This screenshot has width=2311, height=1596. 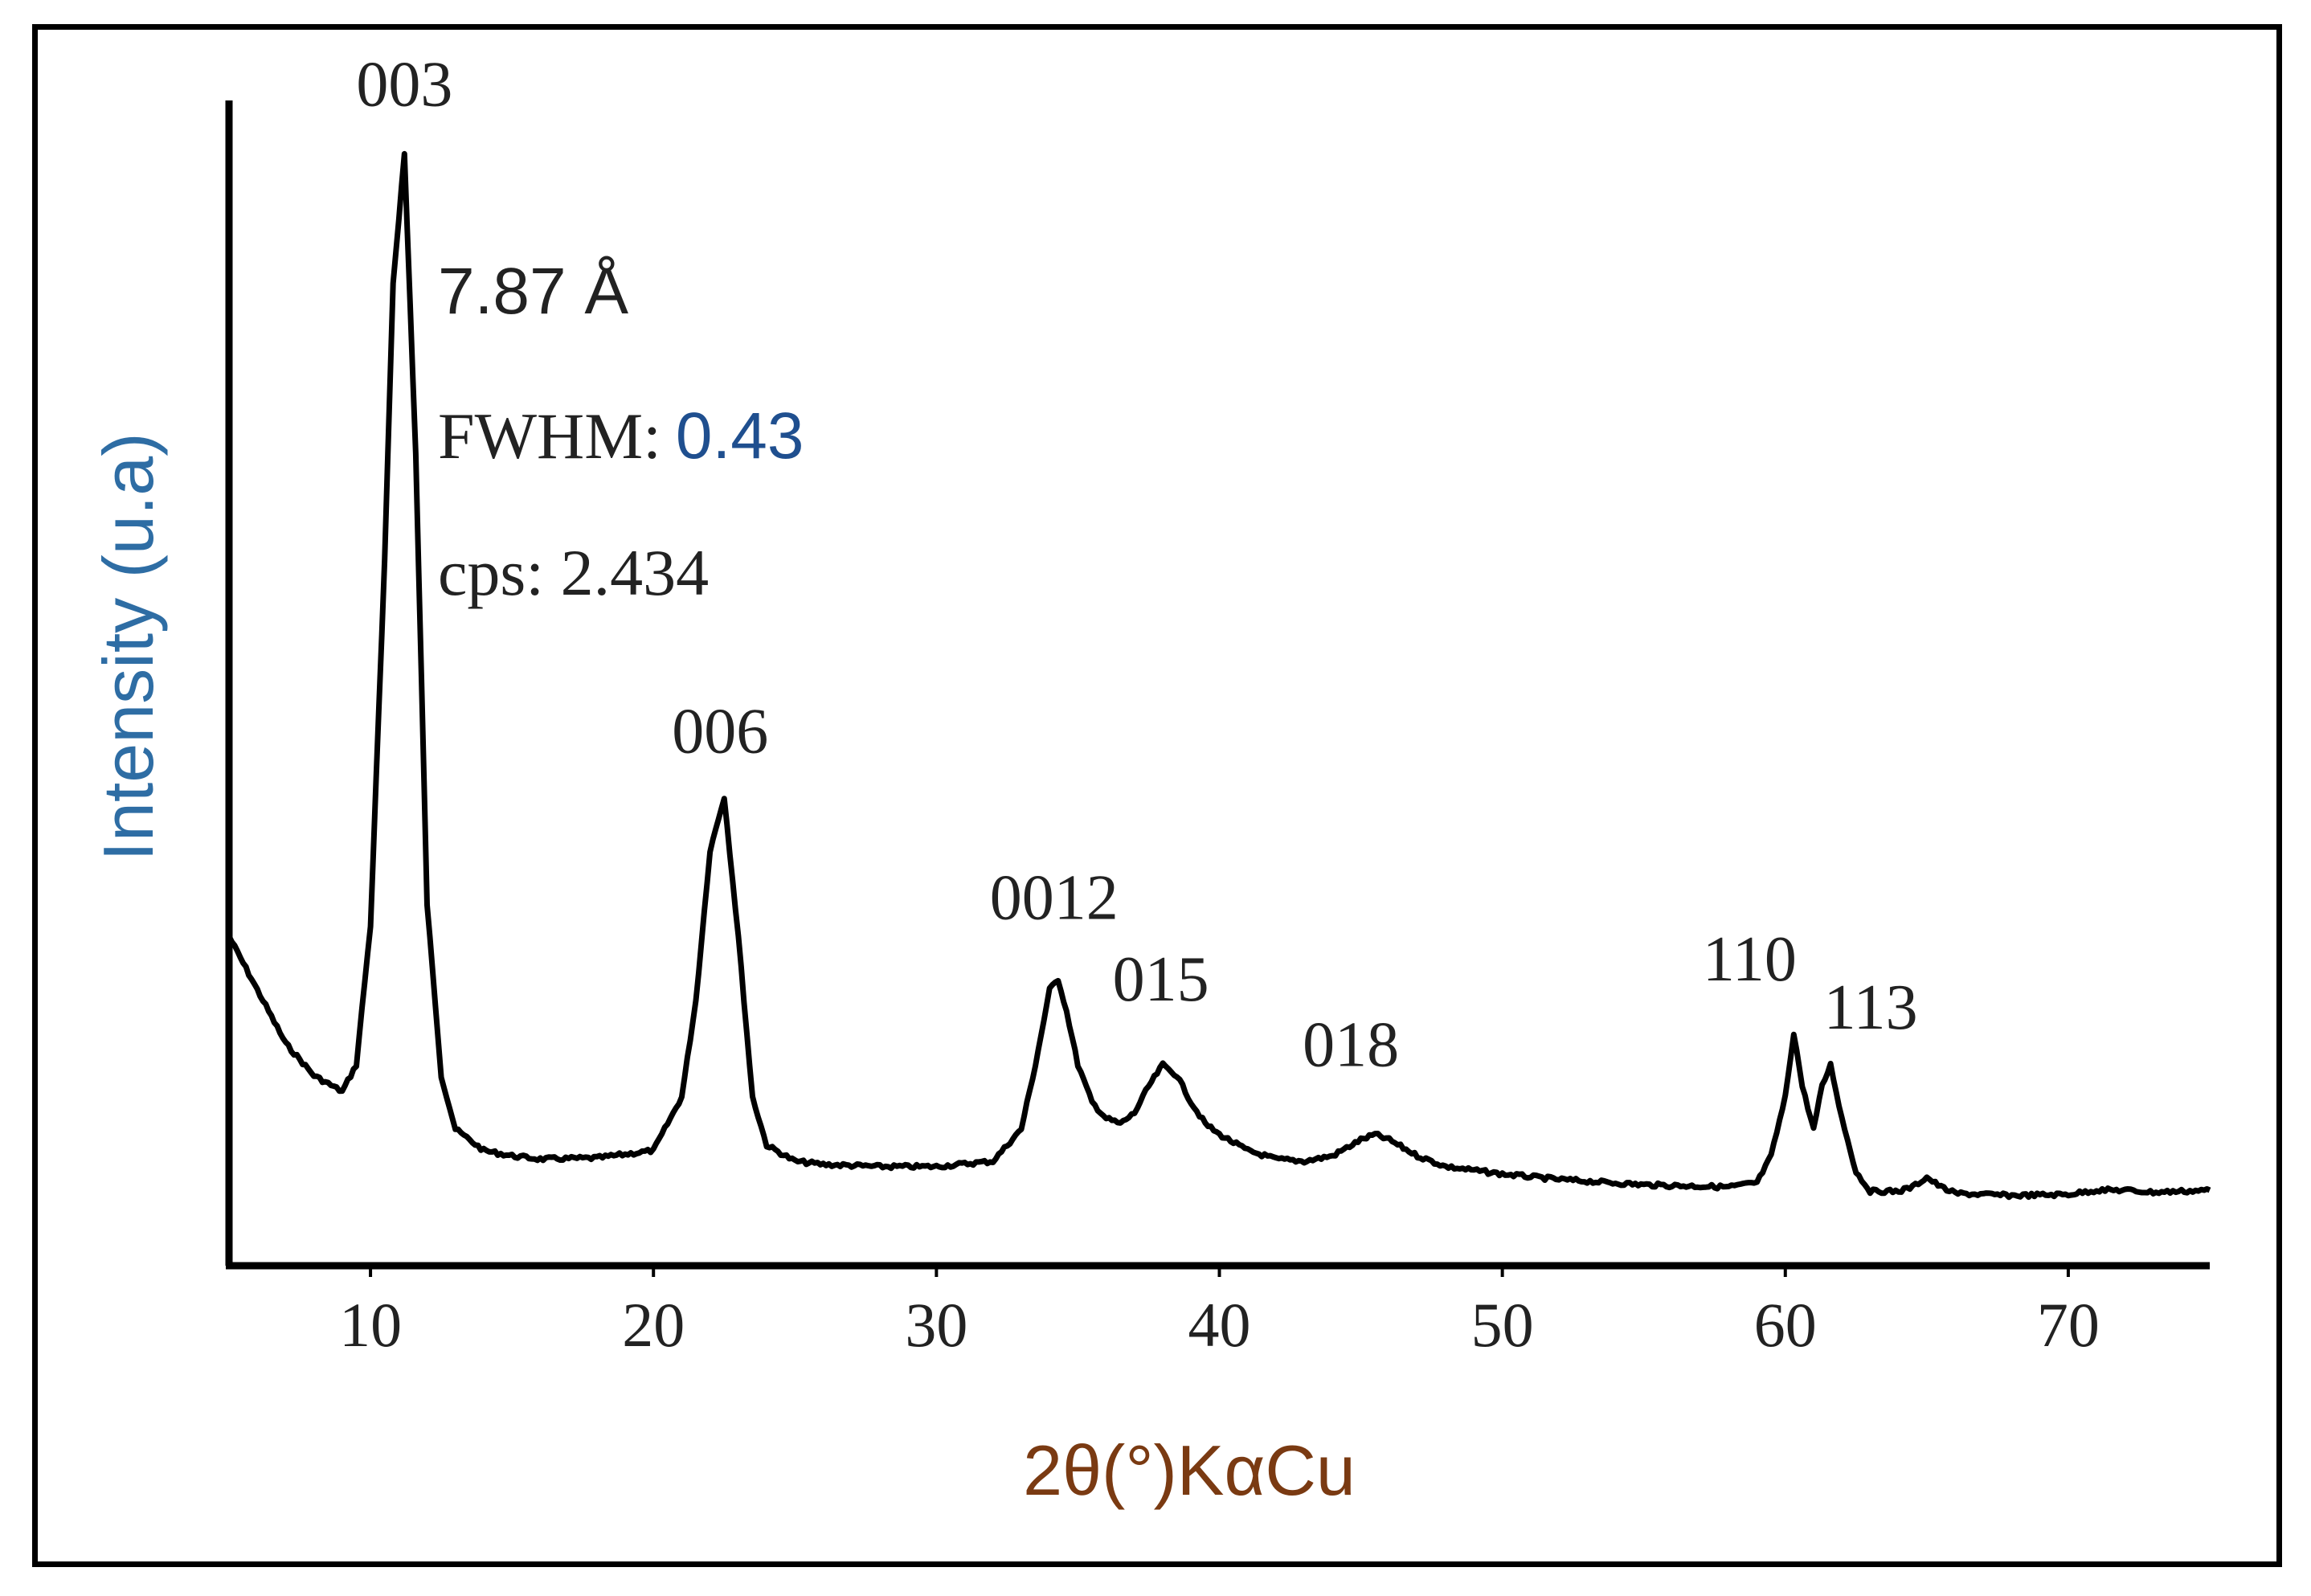 I want to click on x-tick-label: 40, so click(x=1219, y=1325).